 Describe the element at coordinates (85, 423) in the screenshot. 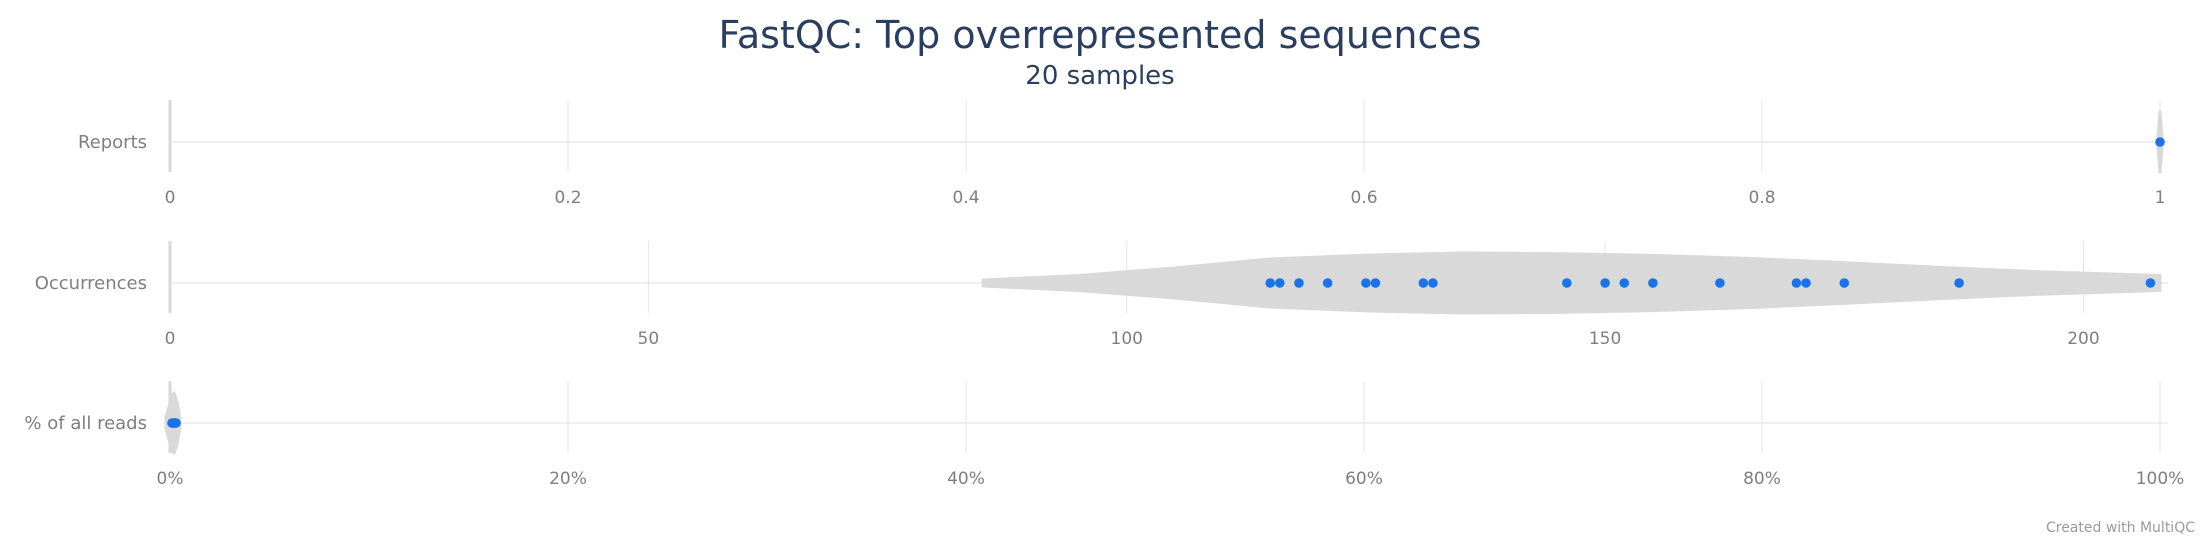

I see `row-label: % of all reads` at that location.